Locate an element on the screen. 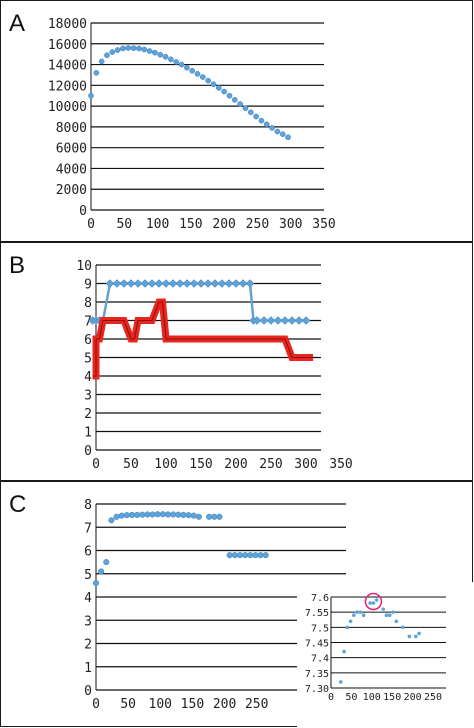  y-tick-label-c-5: 5 is located at coordinates (88, 575).